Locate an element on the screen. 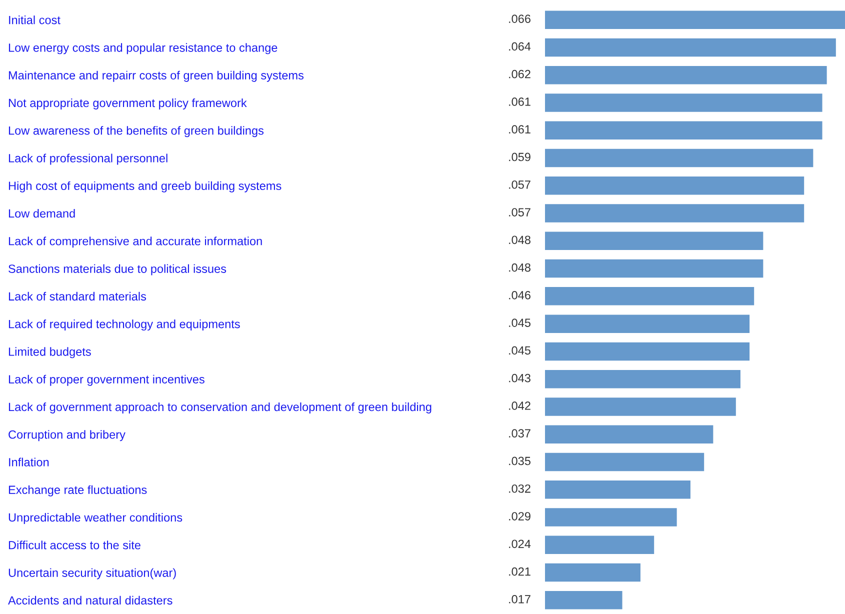  y-tick-label: Low demand is located at coordinates (41, 213).